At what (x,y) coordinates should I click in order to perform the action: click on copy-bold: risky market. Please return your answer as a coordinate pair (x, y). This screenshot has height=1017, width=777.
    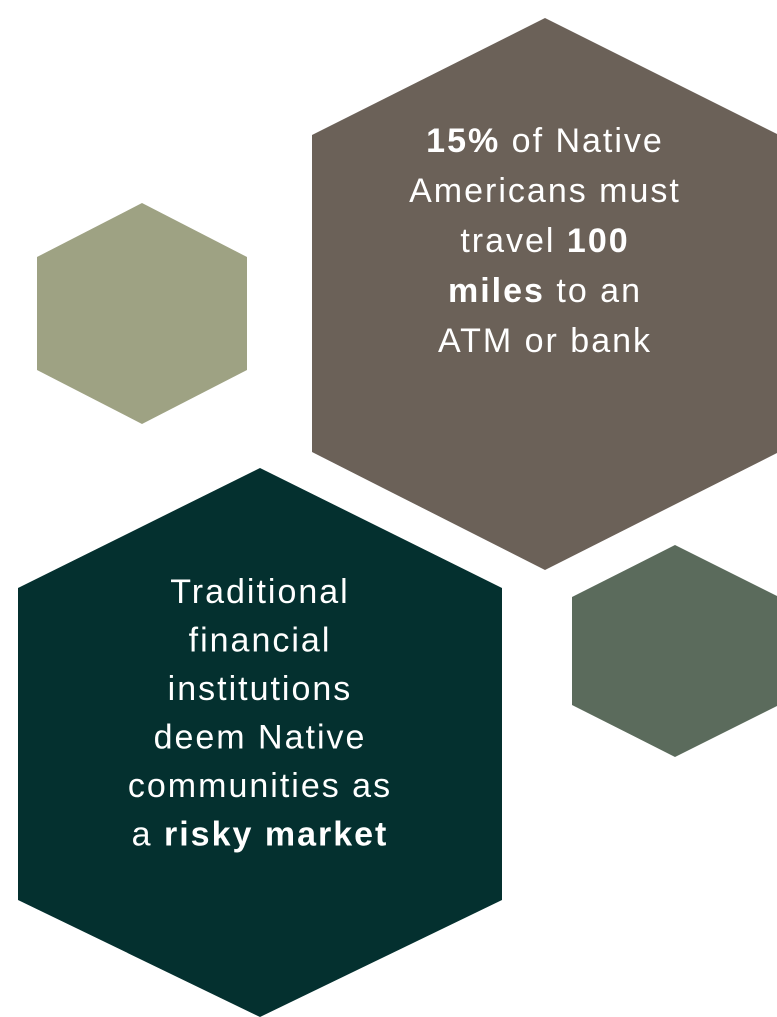
    Looking at the image, I should click on (276, 835).